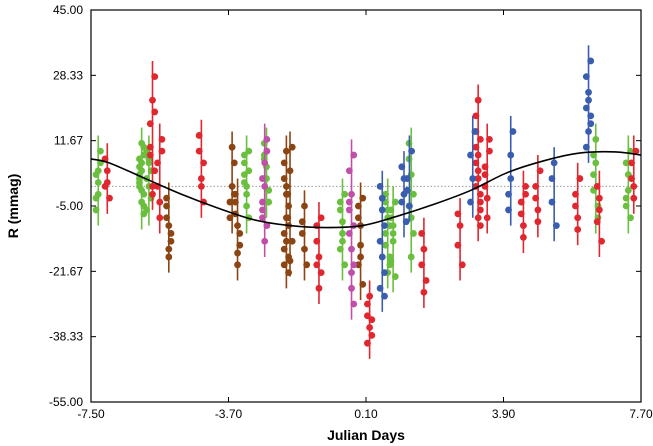 The height and width of the screenshot is (446, 653). I want to click on fit-curve-layer, so click(366, 189).